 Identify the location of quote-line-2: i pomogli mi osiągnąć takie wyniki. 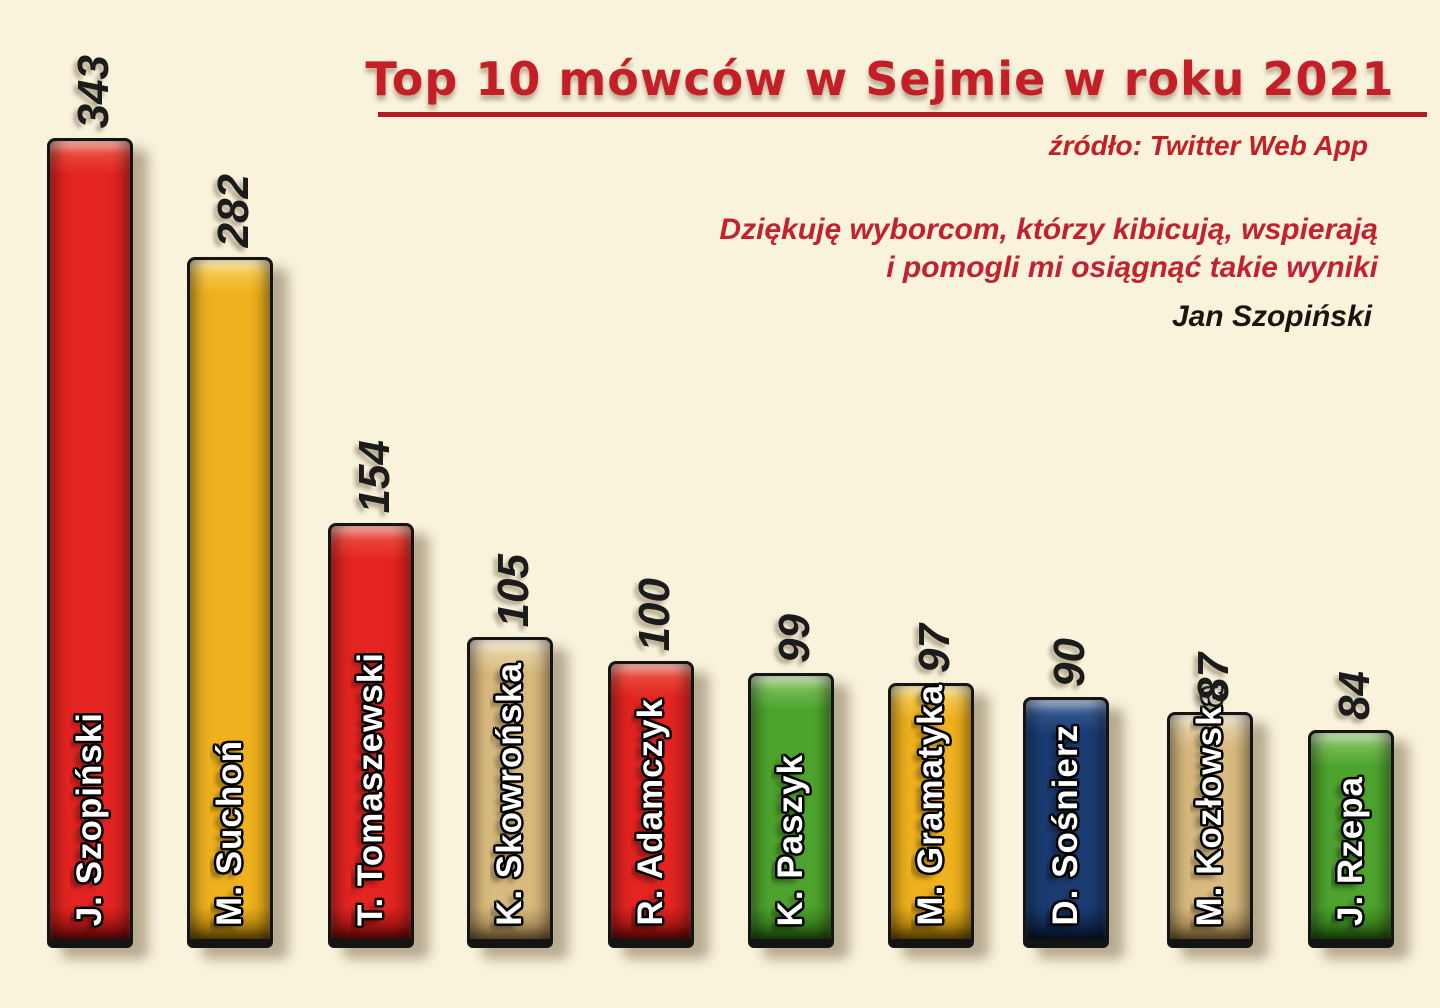
(1132, 267).